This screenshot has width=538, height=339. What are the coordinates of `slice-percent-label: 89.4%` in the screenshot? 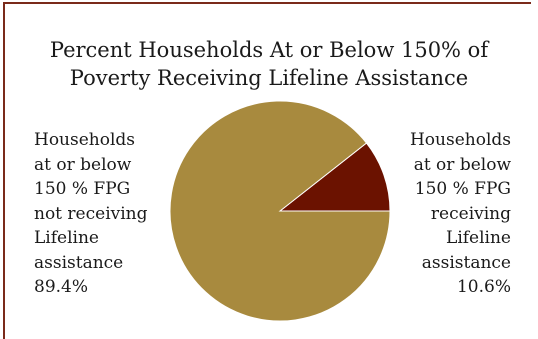 It's located at (61, 287).